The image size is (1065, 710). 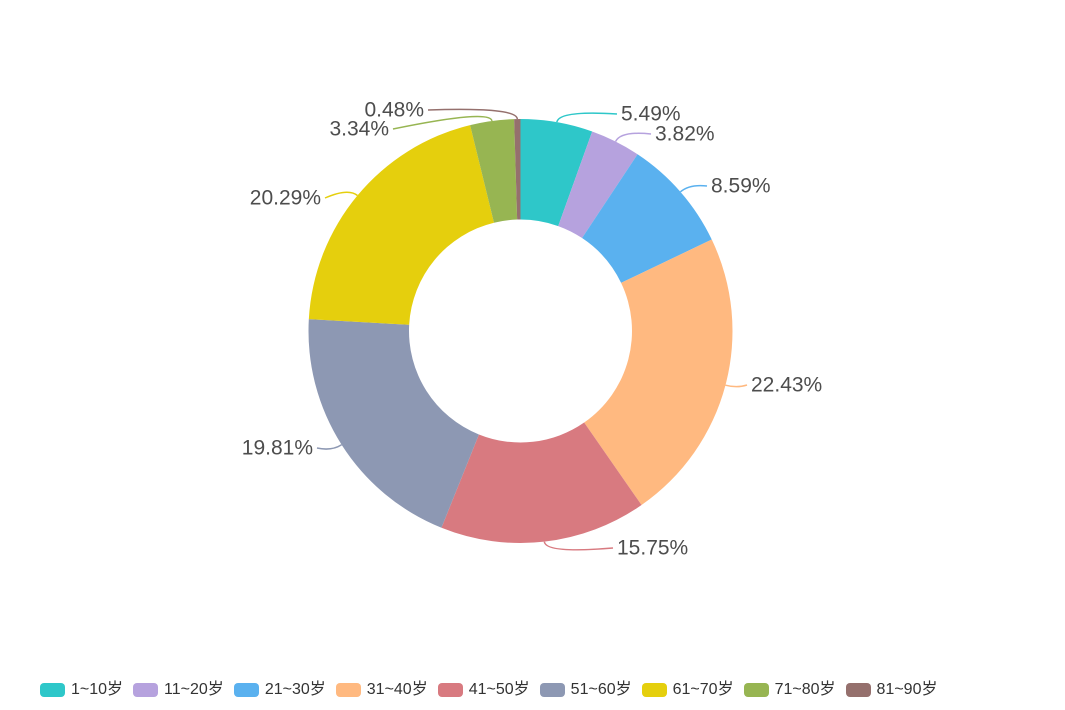 I want to click on slice-label-0: 5.49%, so click(x=651, y=114).